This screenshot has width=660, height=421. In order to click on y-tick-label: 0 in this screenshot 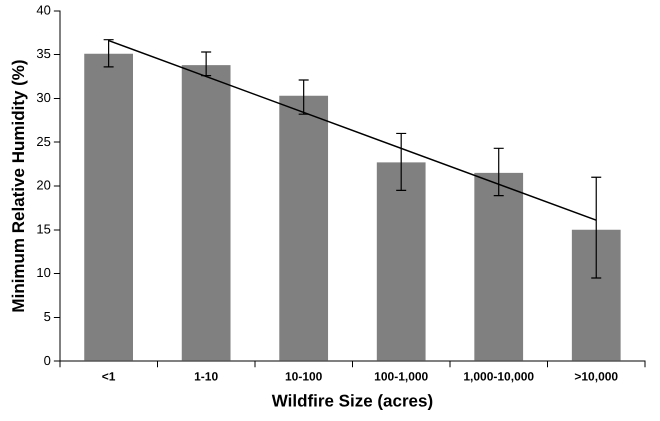, I will do `click(47, 360)`.